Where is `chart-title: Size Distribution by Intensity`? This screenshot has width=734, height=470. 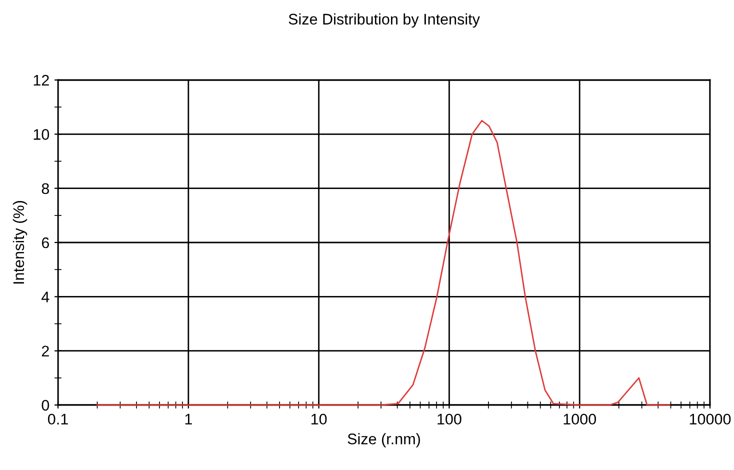
chart-title: Size Distribution by Intensity is located at coordinates (384, 20).